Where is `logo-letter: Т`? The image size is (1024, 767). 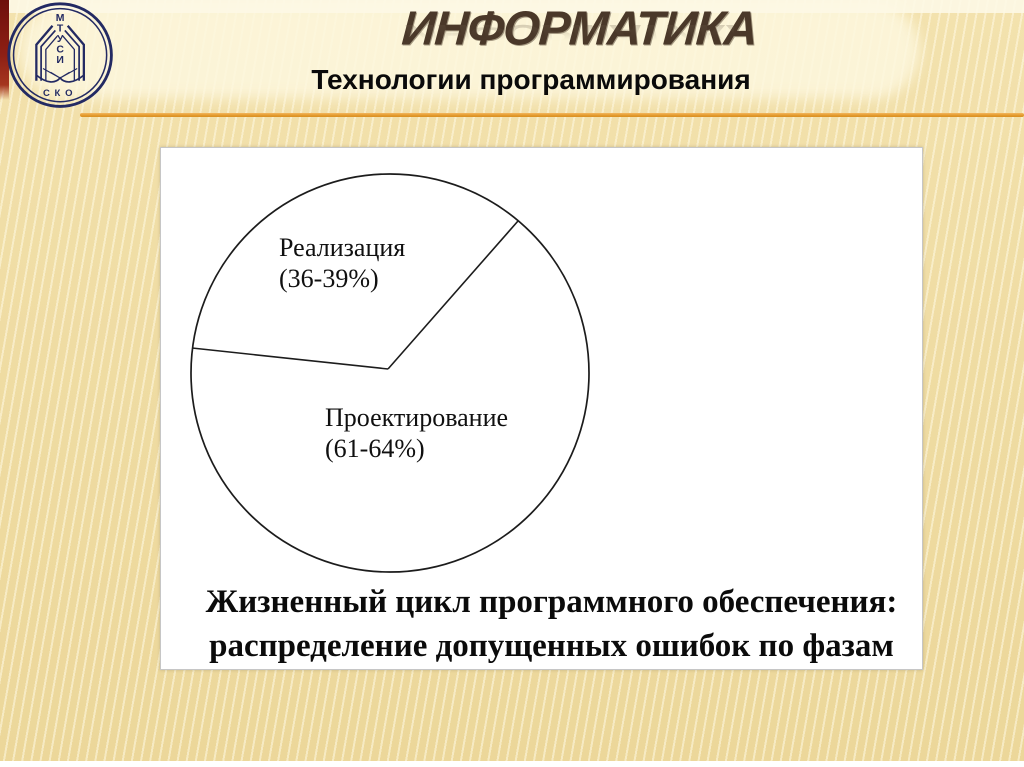 logo-letter: Т is located at coordinates (60, 28).